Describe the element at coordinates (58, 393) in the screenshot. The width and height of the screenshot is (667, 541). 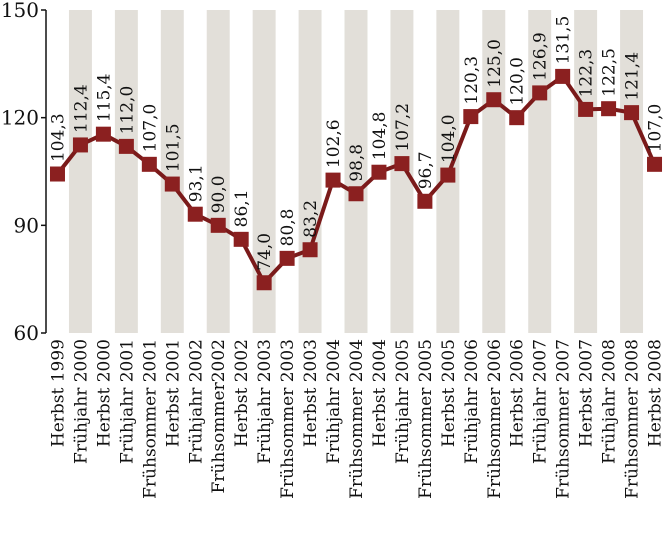
I see `x-tick-label: Herbst 1999` at that location.